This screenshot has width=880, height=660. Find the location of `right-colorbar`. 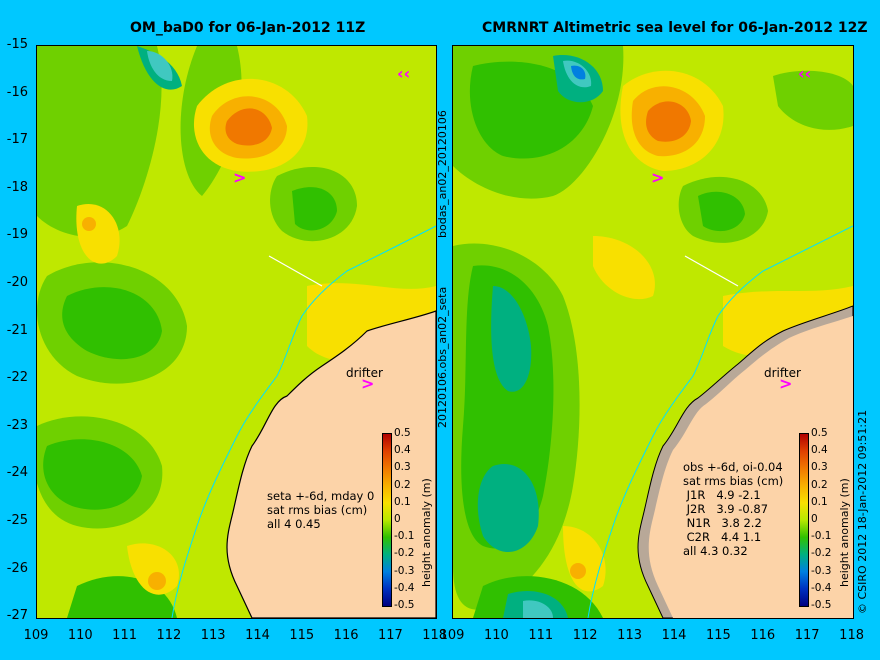

right-colorbar is located at coordinates (804, 520).